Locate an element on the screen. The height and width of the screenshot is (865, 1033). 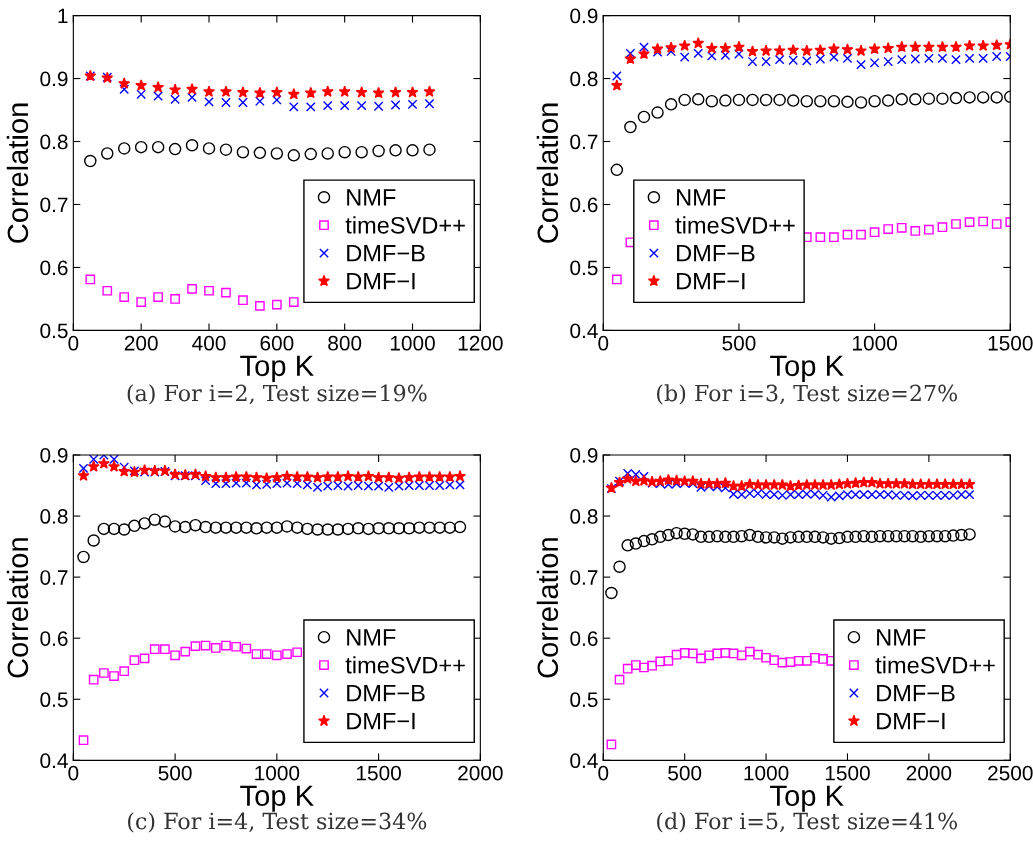
x-tick-label: 2500 is located at coordinates (1010, 773).